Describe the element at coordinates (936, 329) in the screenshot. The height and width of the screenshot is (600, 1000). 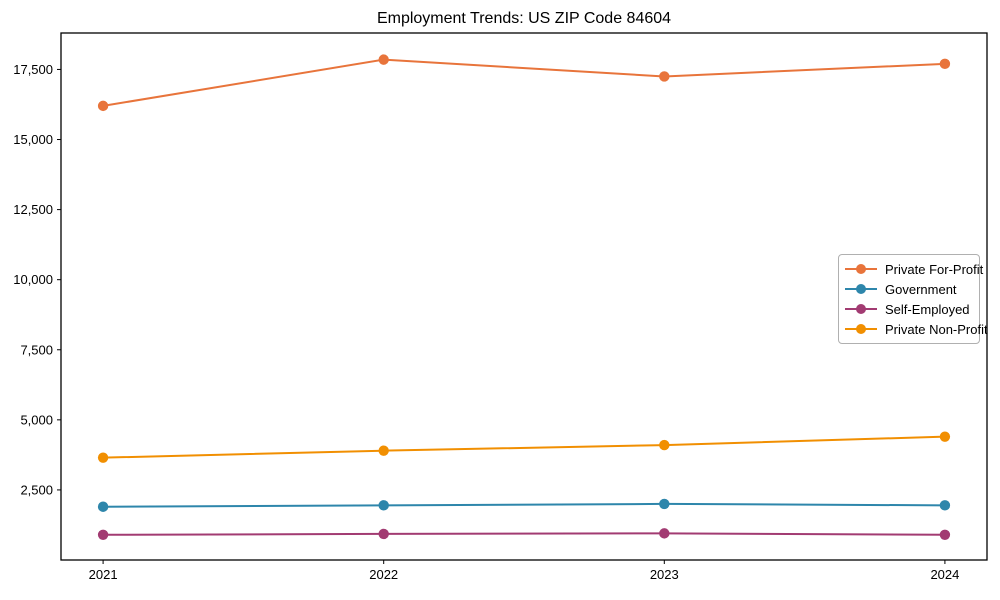
I see `legend-label: Private Non-Profit` at that location.